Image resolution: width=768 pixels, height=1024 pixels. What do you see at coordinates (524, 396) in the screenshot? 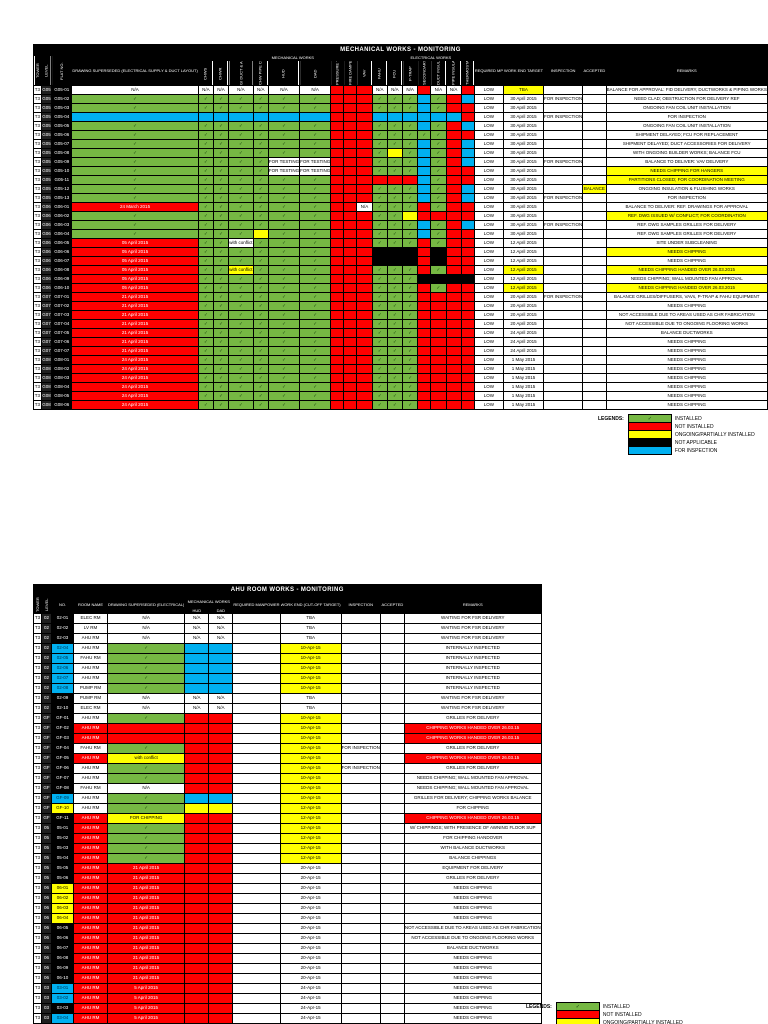
I see `cell: 1 May 2015` at bounding box center [524, 396].